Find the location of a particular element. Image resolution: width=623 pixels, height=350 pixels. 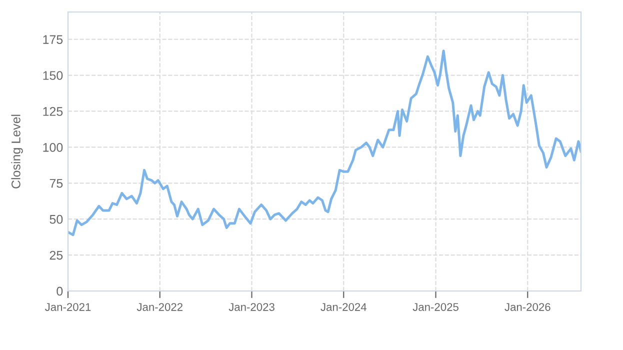

y-tick-label: 175 is located at coordinates (53, 39).